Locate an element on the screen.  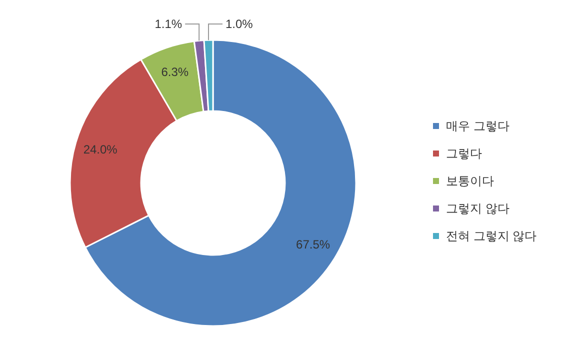
legend-label: 그렇지 않다 is located at coordinates (478, 209).